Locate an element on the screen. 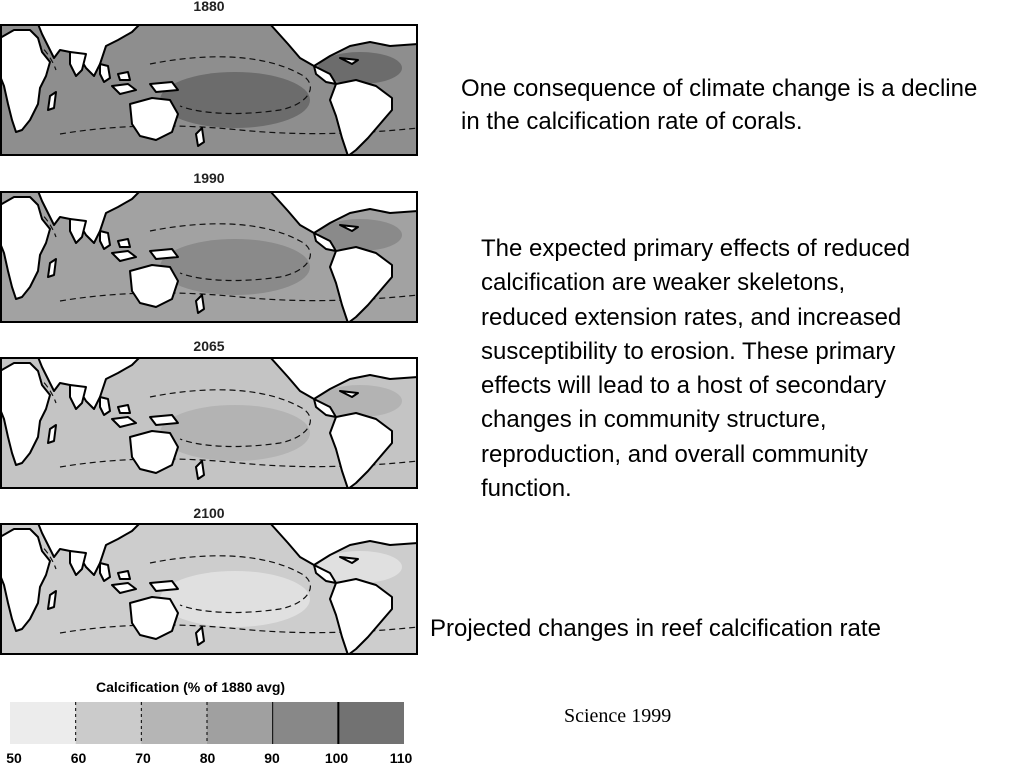 This screenshot has height=768, width=1024. legend-tick-label: 100 is located at coordinates (336, 758).